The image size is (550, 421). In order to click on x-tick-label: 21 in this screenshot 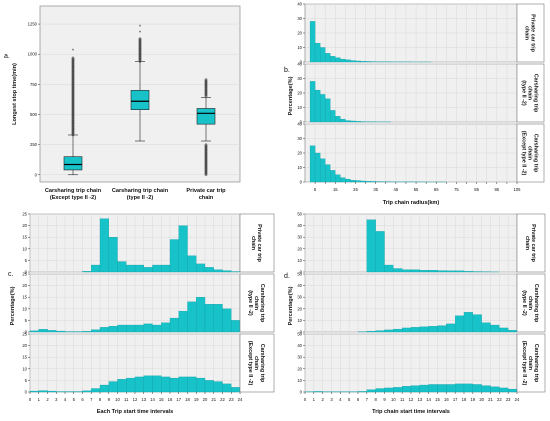, I will do `click(490, 399)`.